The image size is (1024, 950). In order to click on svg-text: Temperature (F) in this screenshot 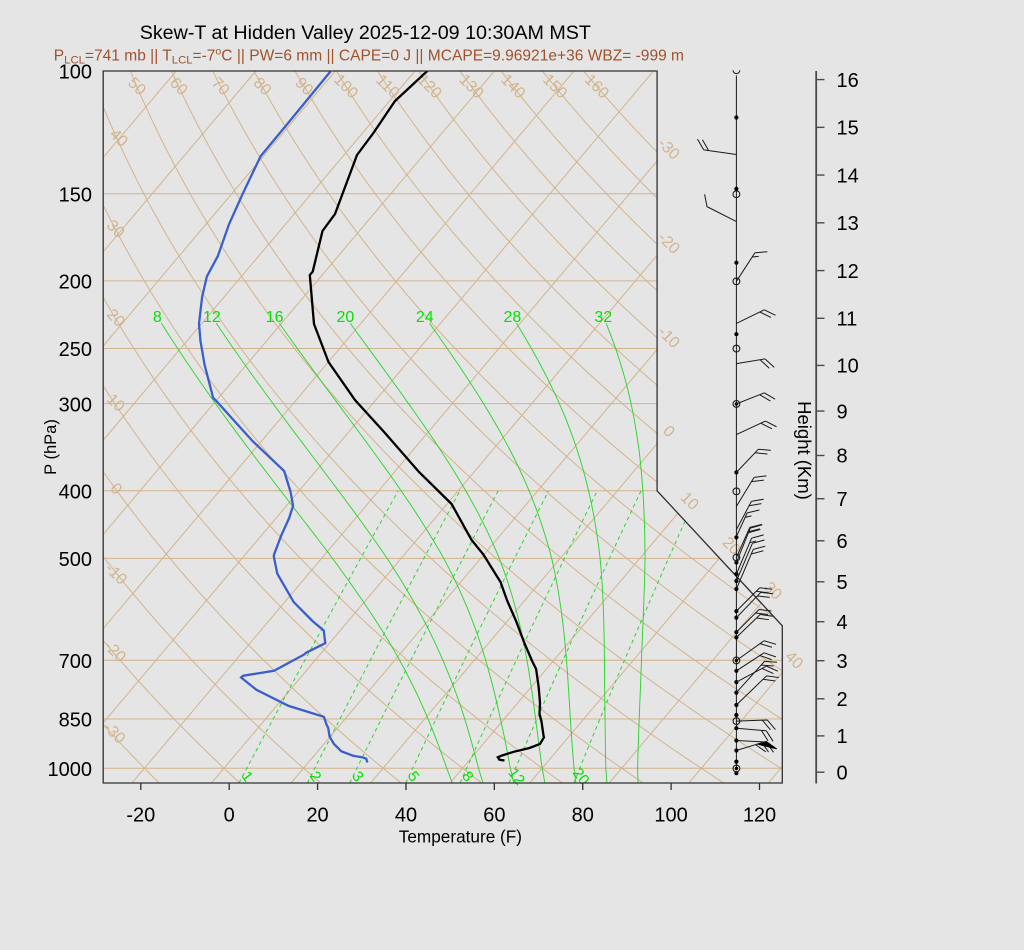, I will do `click(460, 836)`.